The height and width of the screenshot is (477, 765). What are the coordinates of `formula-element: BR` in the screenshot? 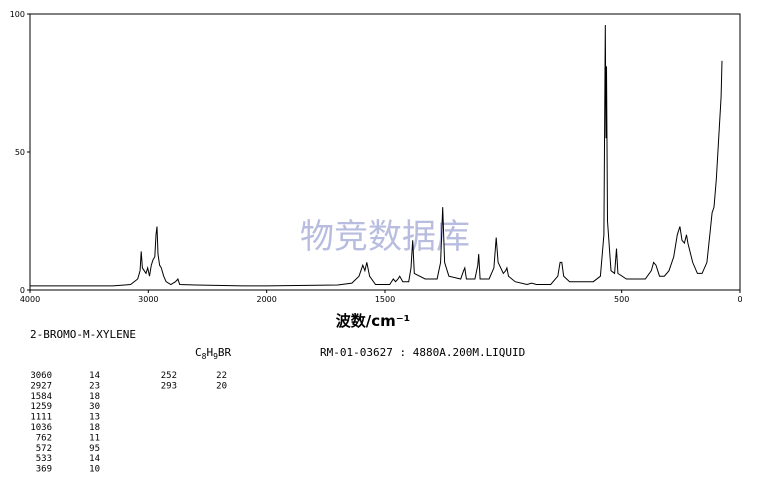 It's located at (225, 352).